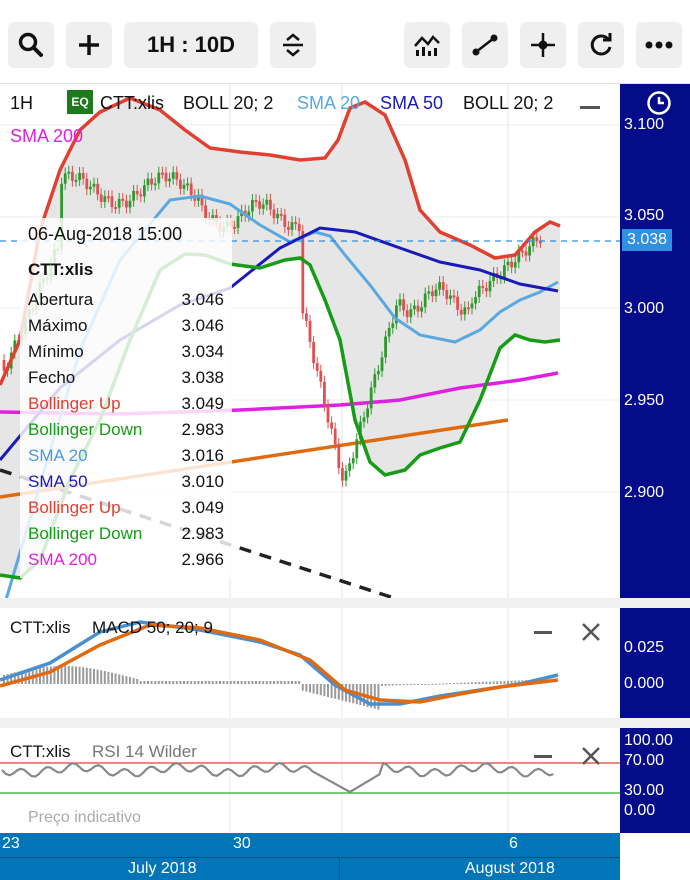 This screenshot has height=880, width=690. What do you see at coordinates (191, 45) in the screenshot?
I see `range-button: 1H : 10D` at bounding box center [191, 45].